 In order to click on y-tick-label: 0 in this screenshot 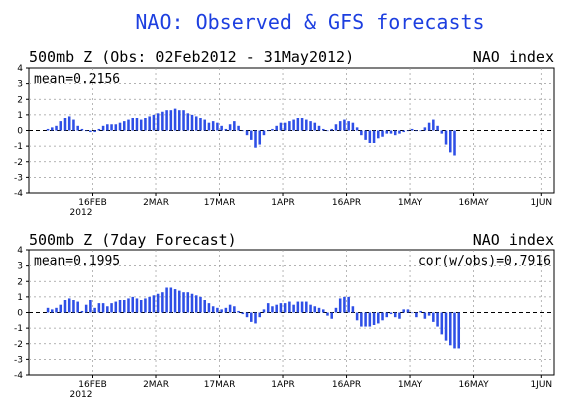, I will do `click(20, 132)`.